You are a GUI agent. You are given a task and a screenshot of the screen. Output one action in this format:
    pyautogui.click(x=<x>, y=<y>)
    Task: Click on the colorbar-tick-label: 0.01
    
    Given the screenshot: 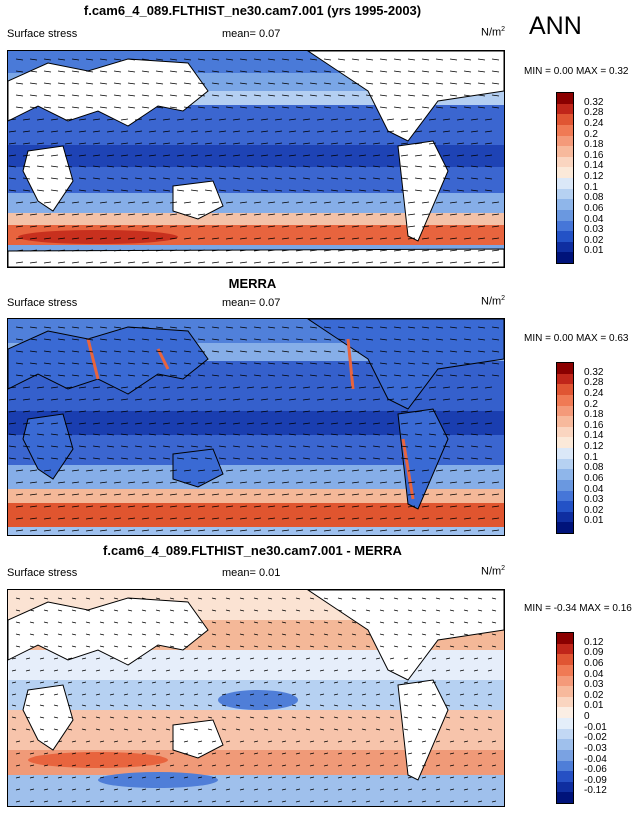 What is the action you would take?
    pyautogui.click(x=594, y=521)
    